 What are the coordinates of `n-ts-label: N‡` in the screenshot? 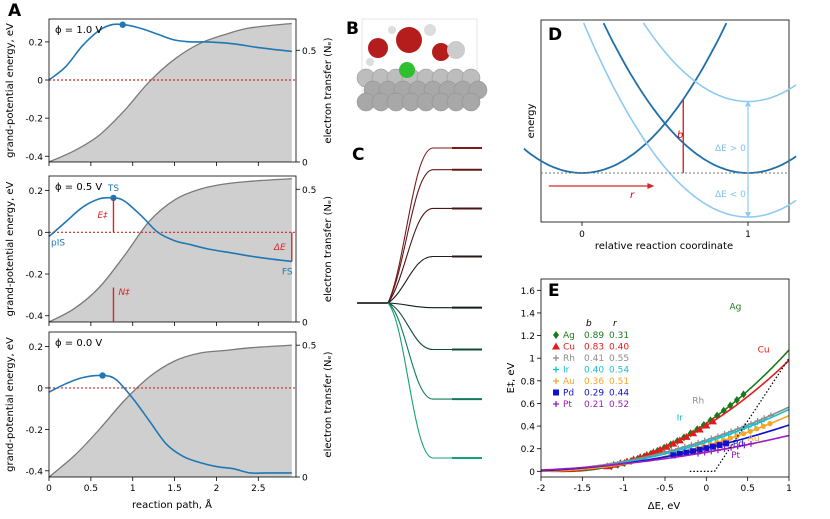 It's located at (124, 293).